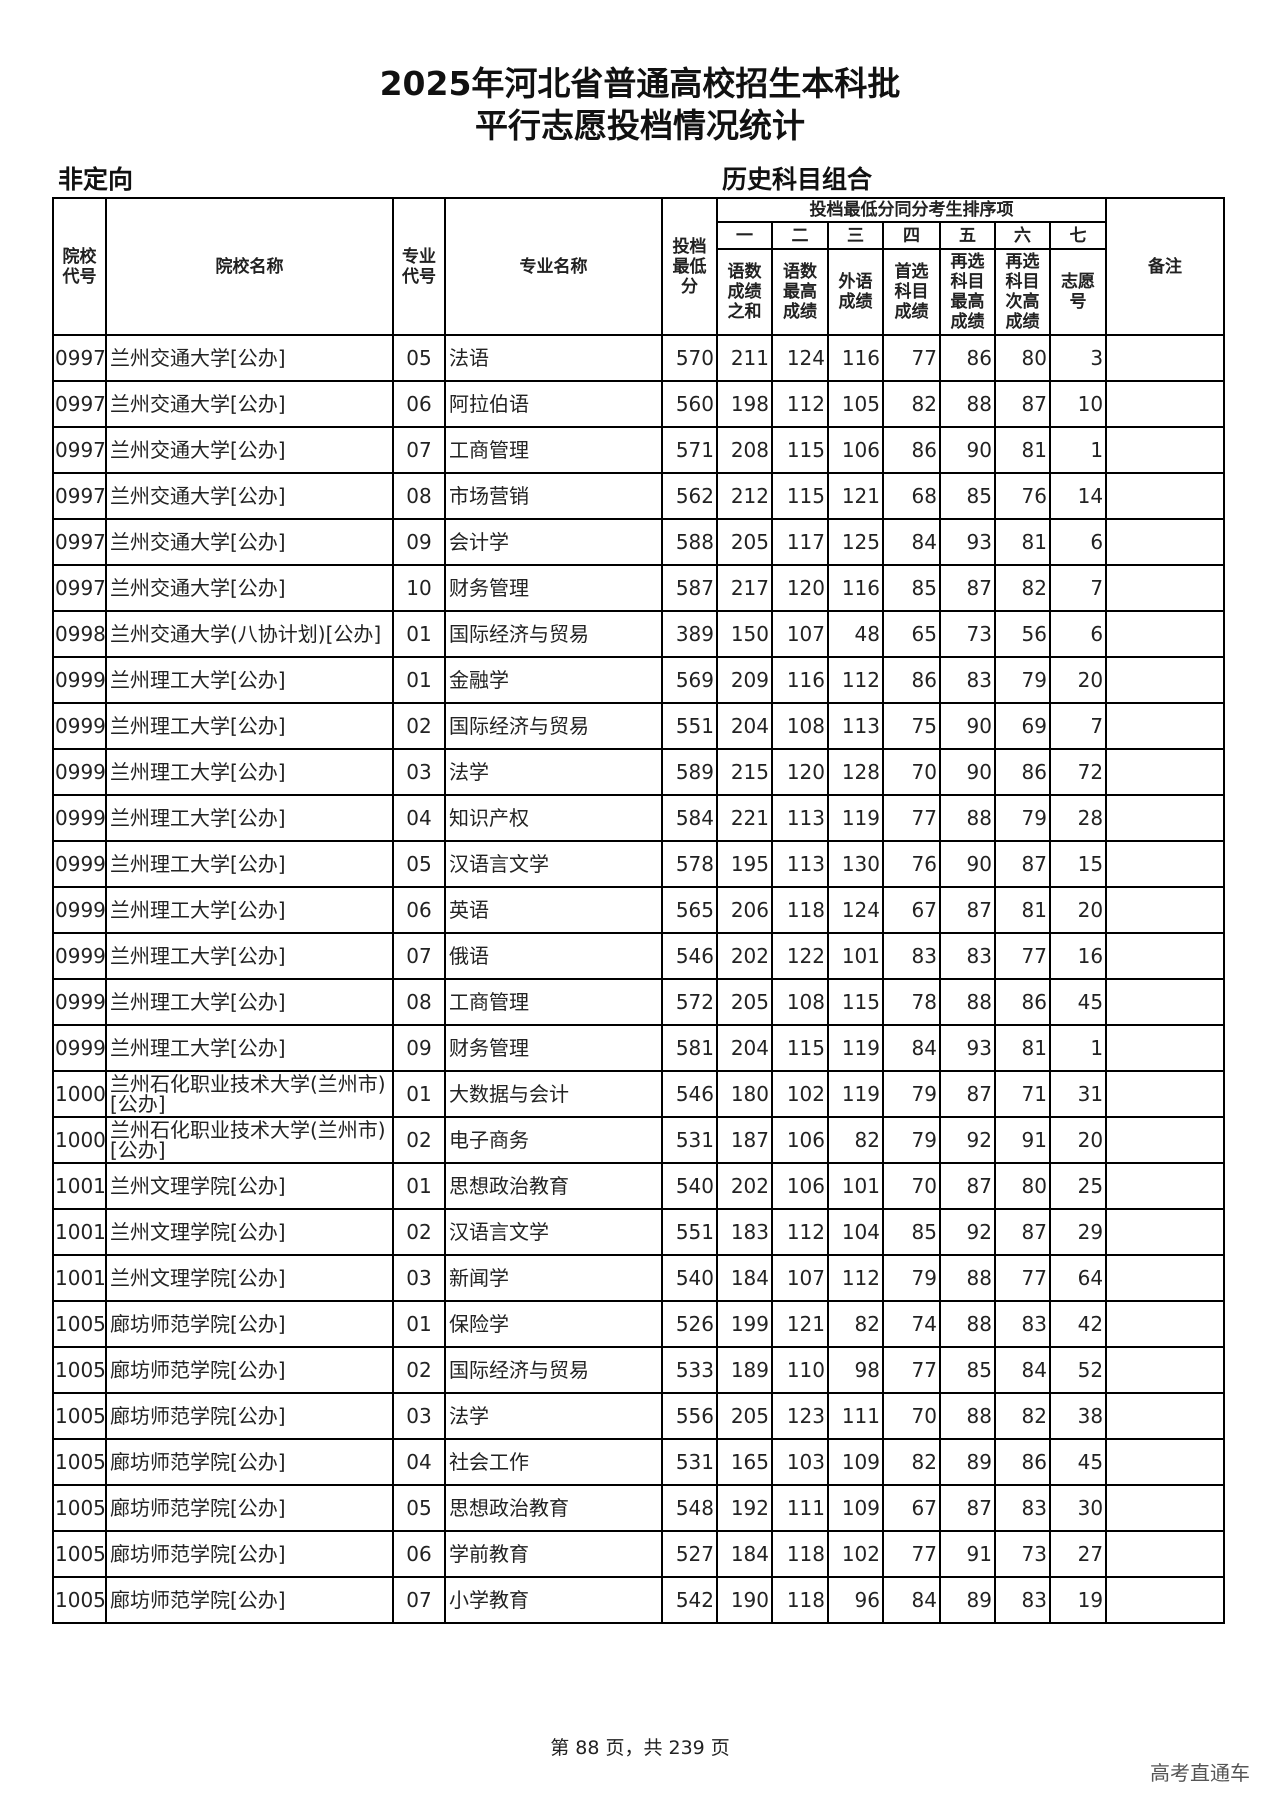 This screenshot has height=1810, width=1280. What do you see at coordinates (1078, 542) in the screenshot?
I see `cell-preference-no: 6` at bounding box center [1078, 542].